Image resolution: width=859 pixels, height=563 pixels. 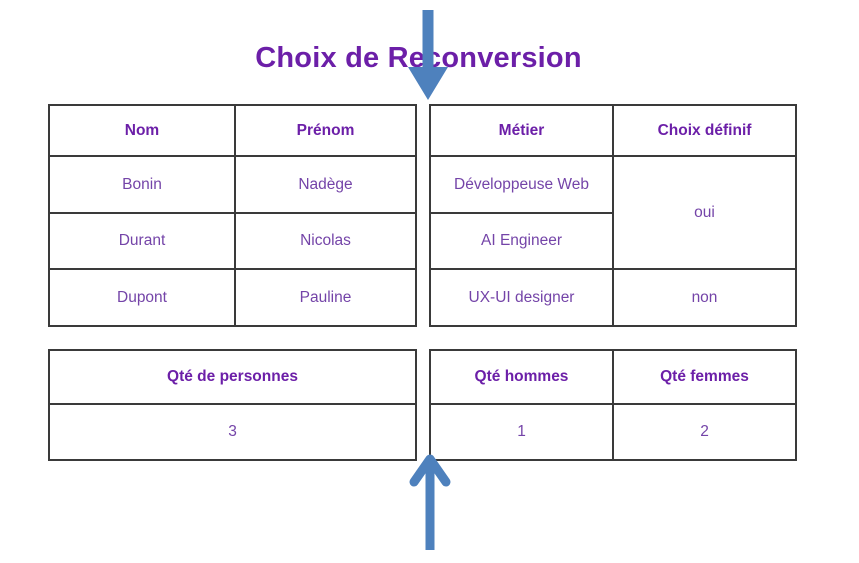 I want to click on table-header-row: Qté de personnes, so click(x=232, y=377).